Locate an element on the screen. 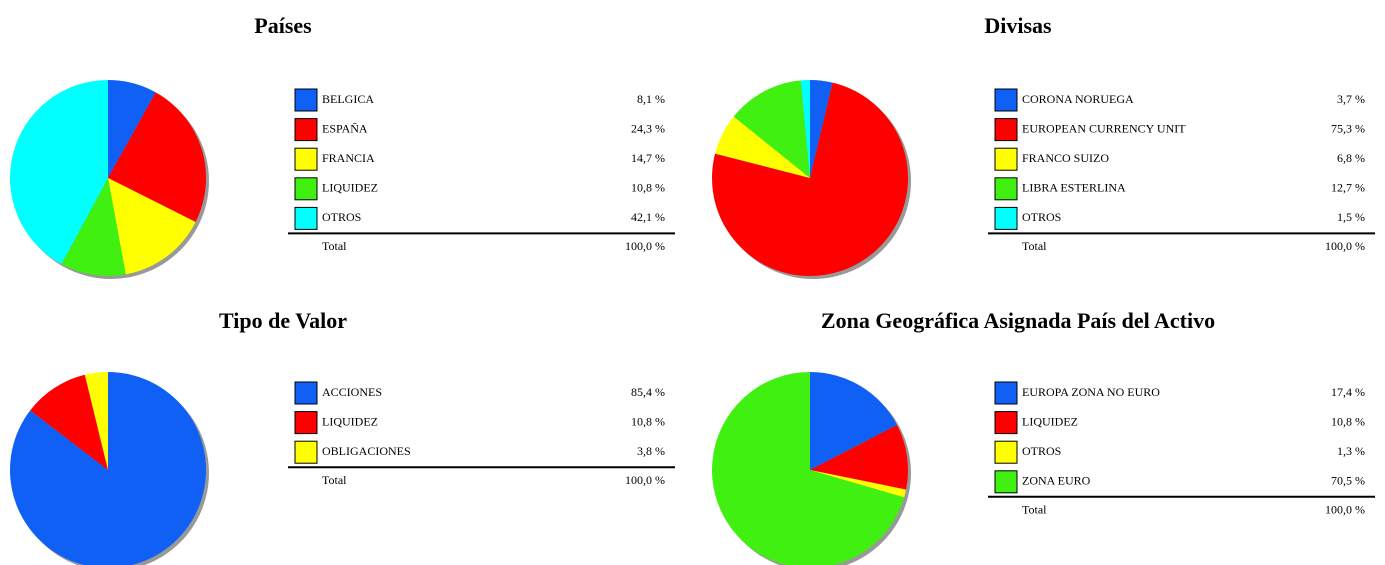 The image size is (1385, 565). legend-label: EUROPA ZONA NO EURO is located at coordinates (1091, 392).